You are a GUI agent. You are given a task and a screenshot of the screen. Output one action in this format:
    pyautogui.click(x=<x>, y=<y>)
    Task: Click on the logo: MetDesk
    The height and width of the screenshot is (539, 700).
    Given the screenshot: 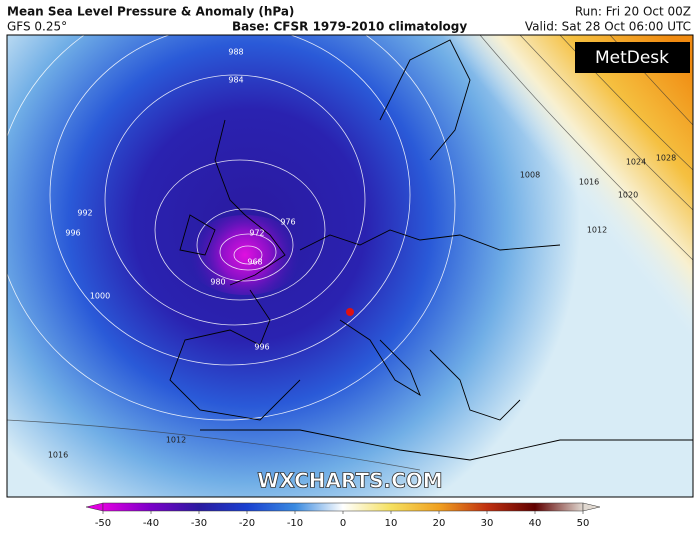 What is the action you would take?
    pyautogui.click(x=632, y=58)
    